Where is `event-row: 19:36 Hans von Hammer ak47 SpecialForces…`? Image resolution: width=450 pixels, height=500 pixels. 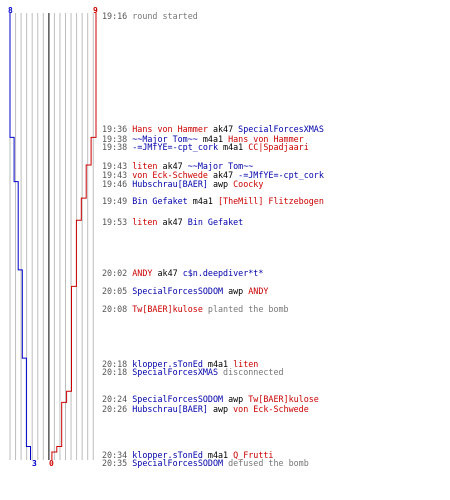
event-row: 19:36 Hans von Hammer ak47 SpecialForces… is located at coordinates (213, 129).